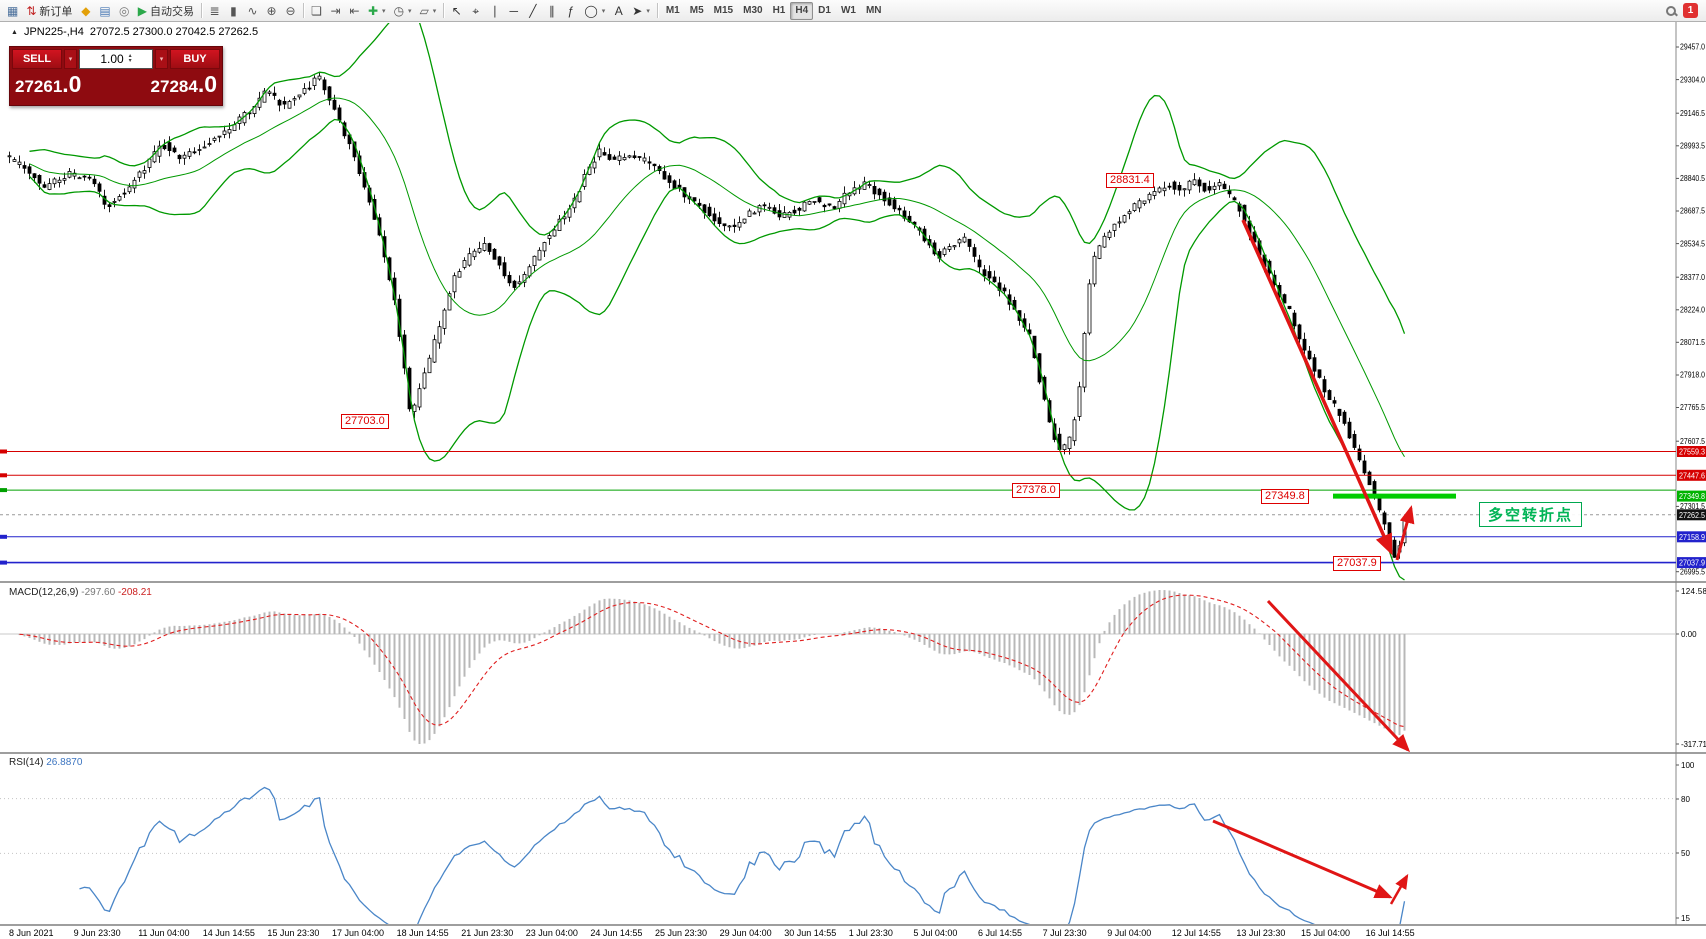 Image resolution: width=1706 pixels, height=939 pixels. Describe the element at coordinates (124, 11) in the screenshot. I see `strategy-tester-icon: ◎` at that location.